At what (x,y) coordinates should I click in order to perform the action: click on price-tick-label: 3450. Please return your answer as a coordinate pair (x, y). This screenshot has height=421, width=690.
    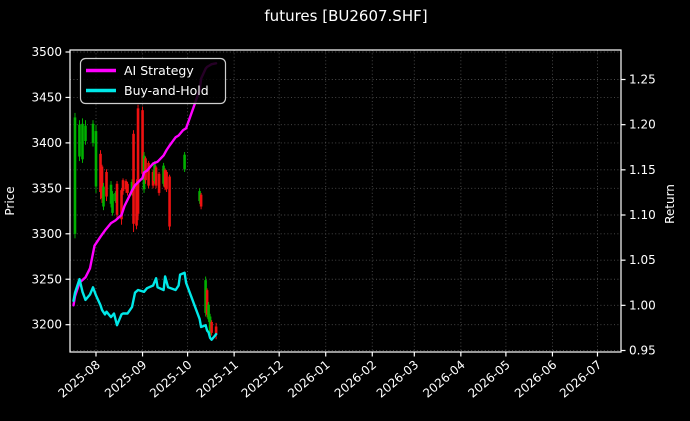
    Looking at the image, I should click on (46, 97).